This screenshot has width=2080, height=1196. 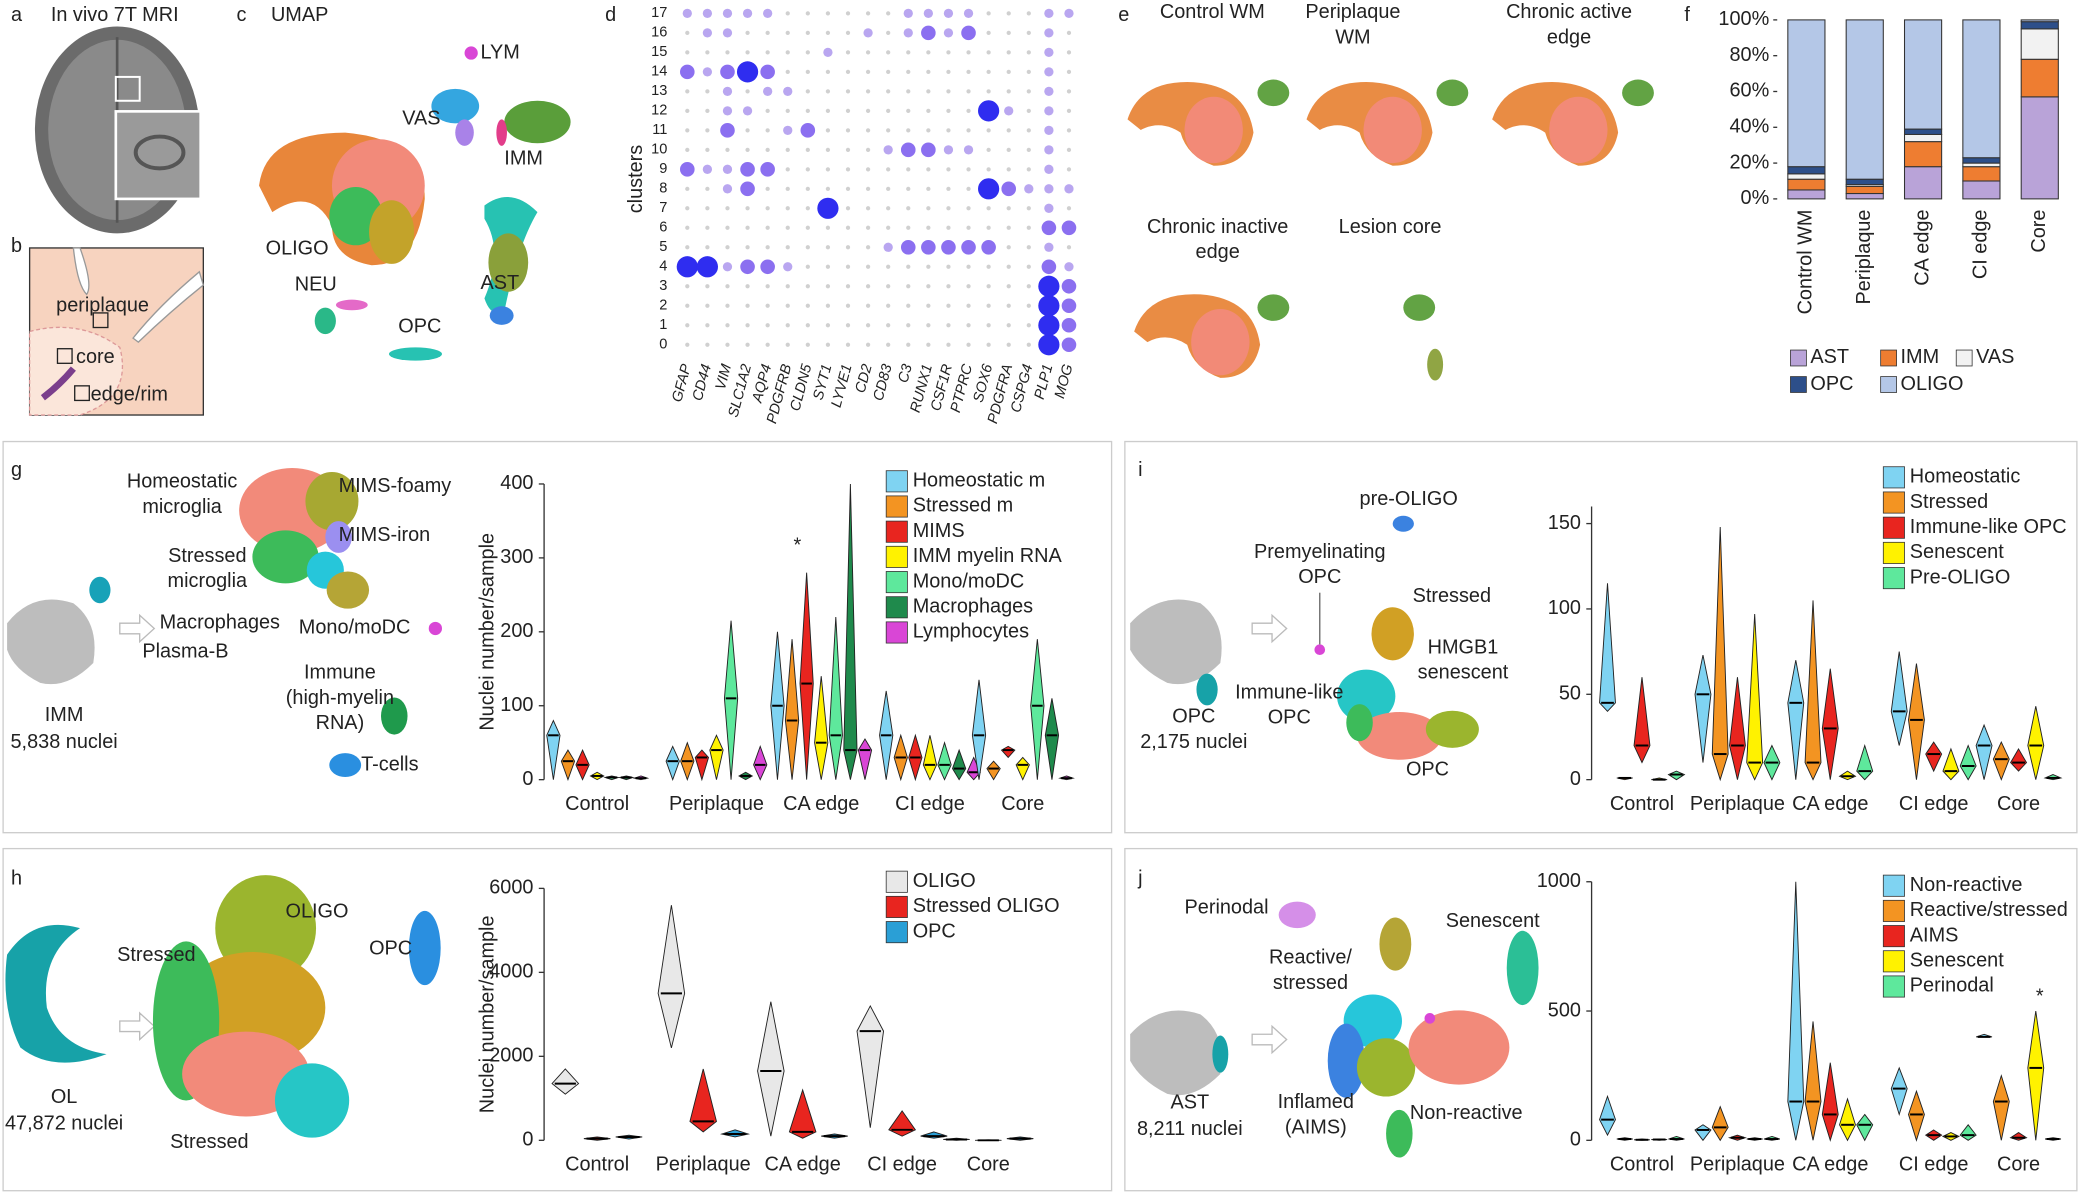 I want to click on panel-title-line: Chronic inactive, so click(x=1217, y=227).